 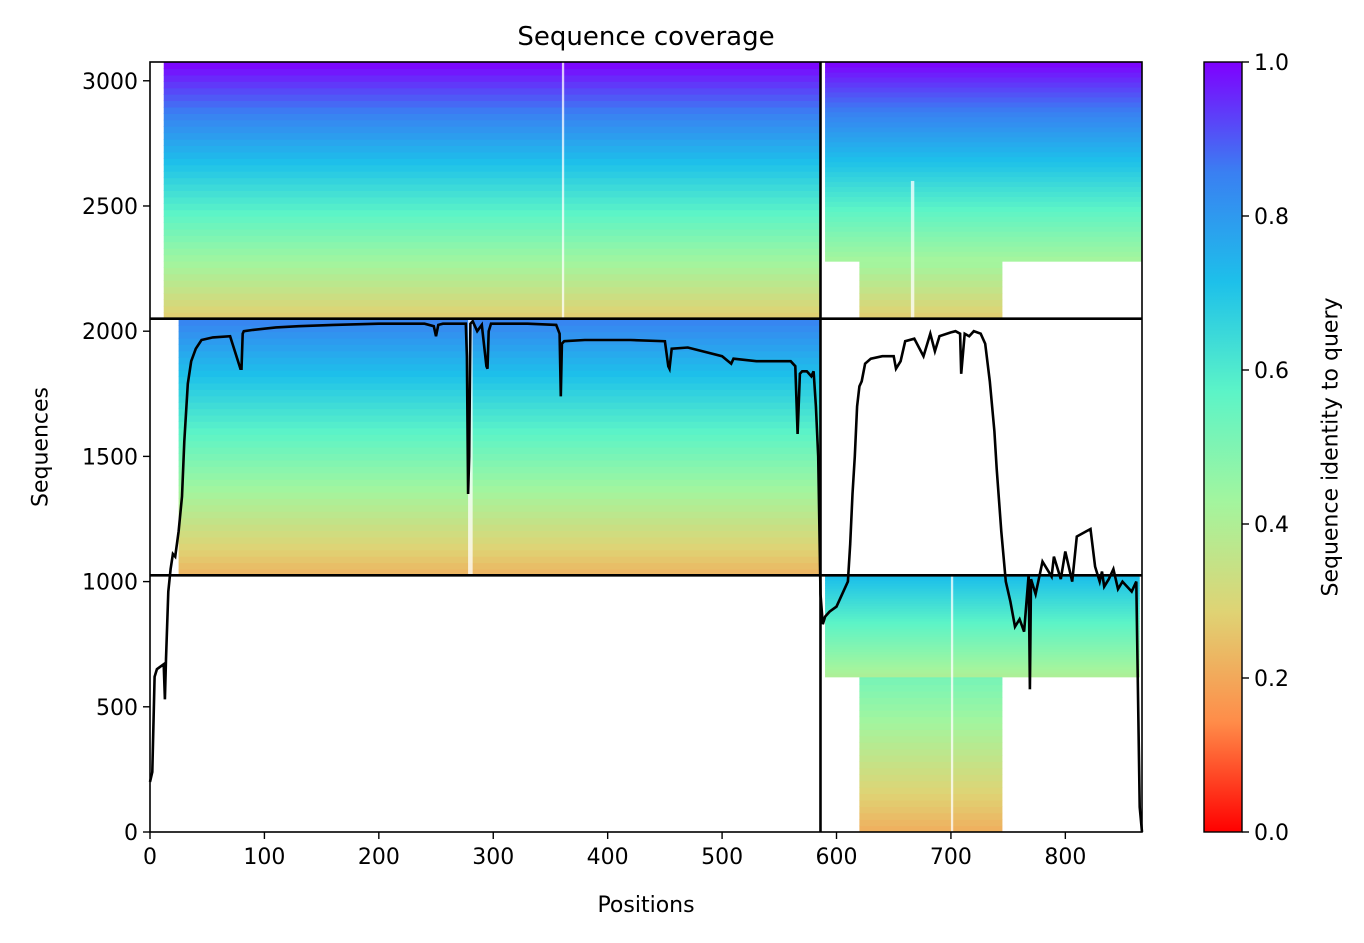 What do you see at coordinates (110, 207) in the screenshot?
I see `y-tick-label: 2500` at bounding box center [110, 207].